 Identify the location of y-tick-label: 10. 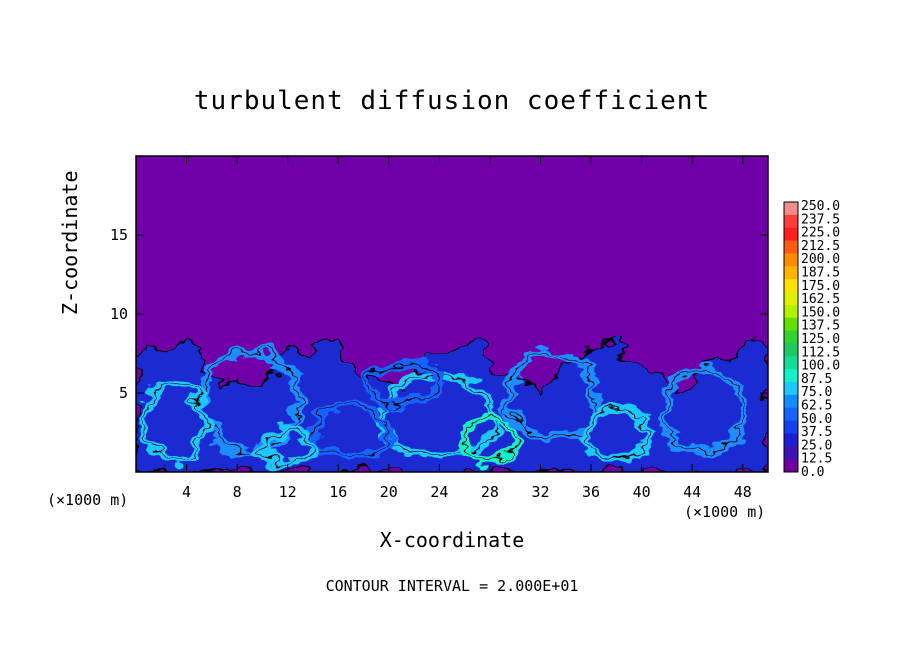
(119, 314).